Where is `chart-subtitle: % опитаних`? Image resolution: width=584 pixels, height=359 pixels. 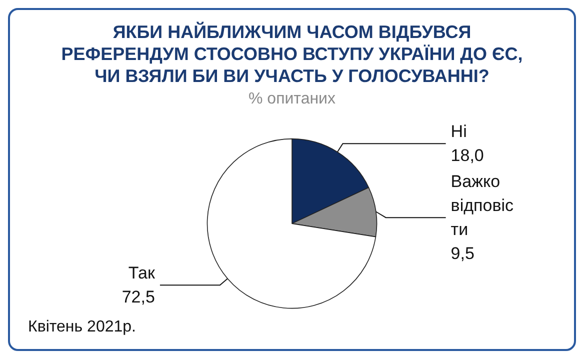 chart-subtitle: % опитаних is located at coordinates (292, 99).